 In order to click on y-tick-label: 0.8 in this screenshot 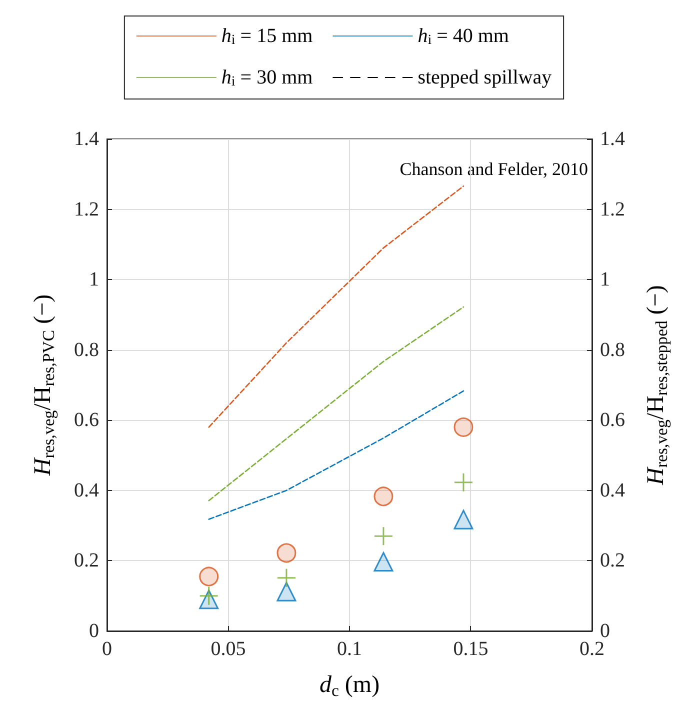, I will do `click(86, 349)`.